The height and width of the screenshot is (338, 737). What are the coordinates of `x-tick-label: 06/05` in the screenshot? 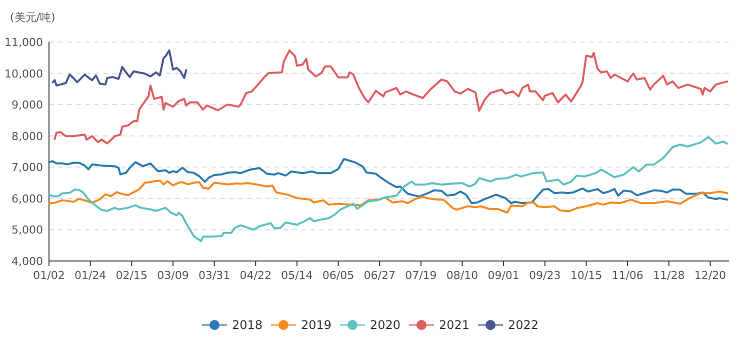 It's located at (338, 275).